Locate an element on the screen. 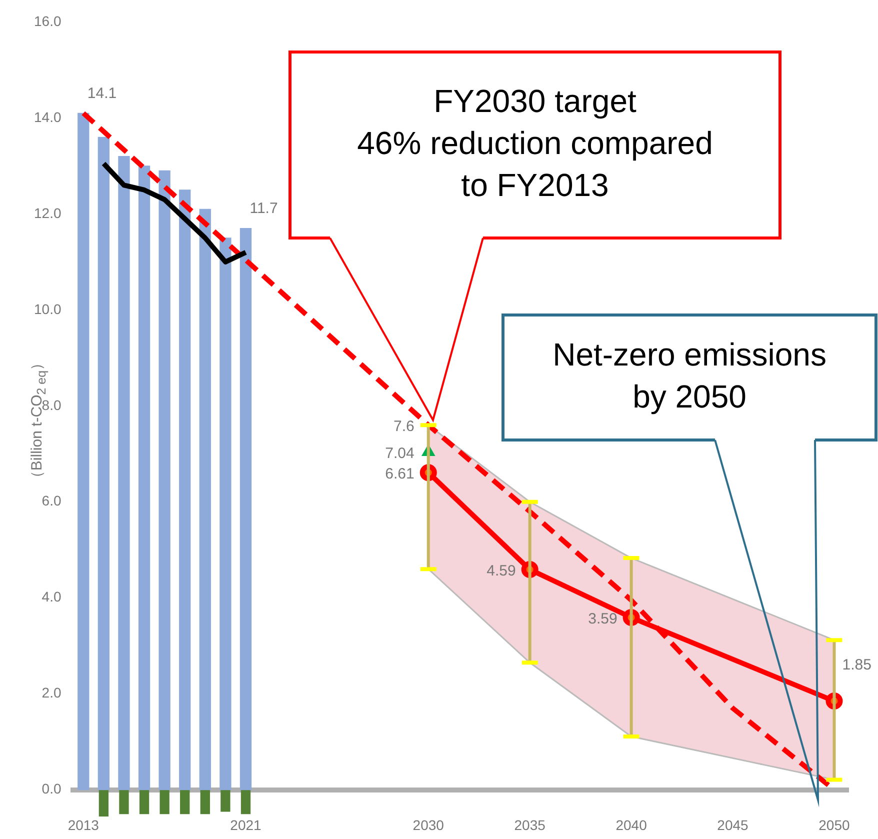 The image size is (878, 839). x-tick-label: 2050 is located at coordinates (834, 825).